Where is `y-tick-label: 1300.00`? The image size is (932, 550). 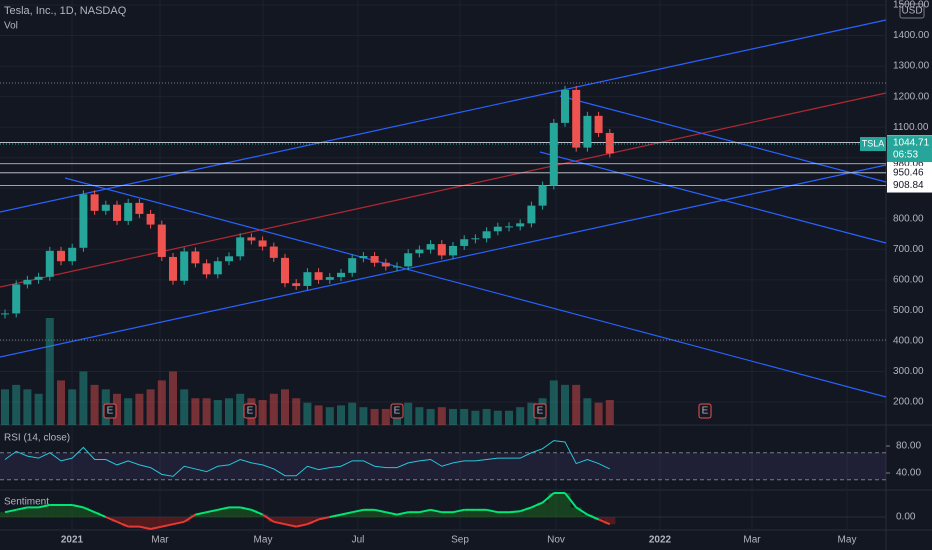 y-tick-label: 1300.00 is located at coordinates (911, 66).